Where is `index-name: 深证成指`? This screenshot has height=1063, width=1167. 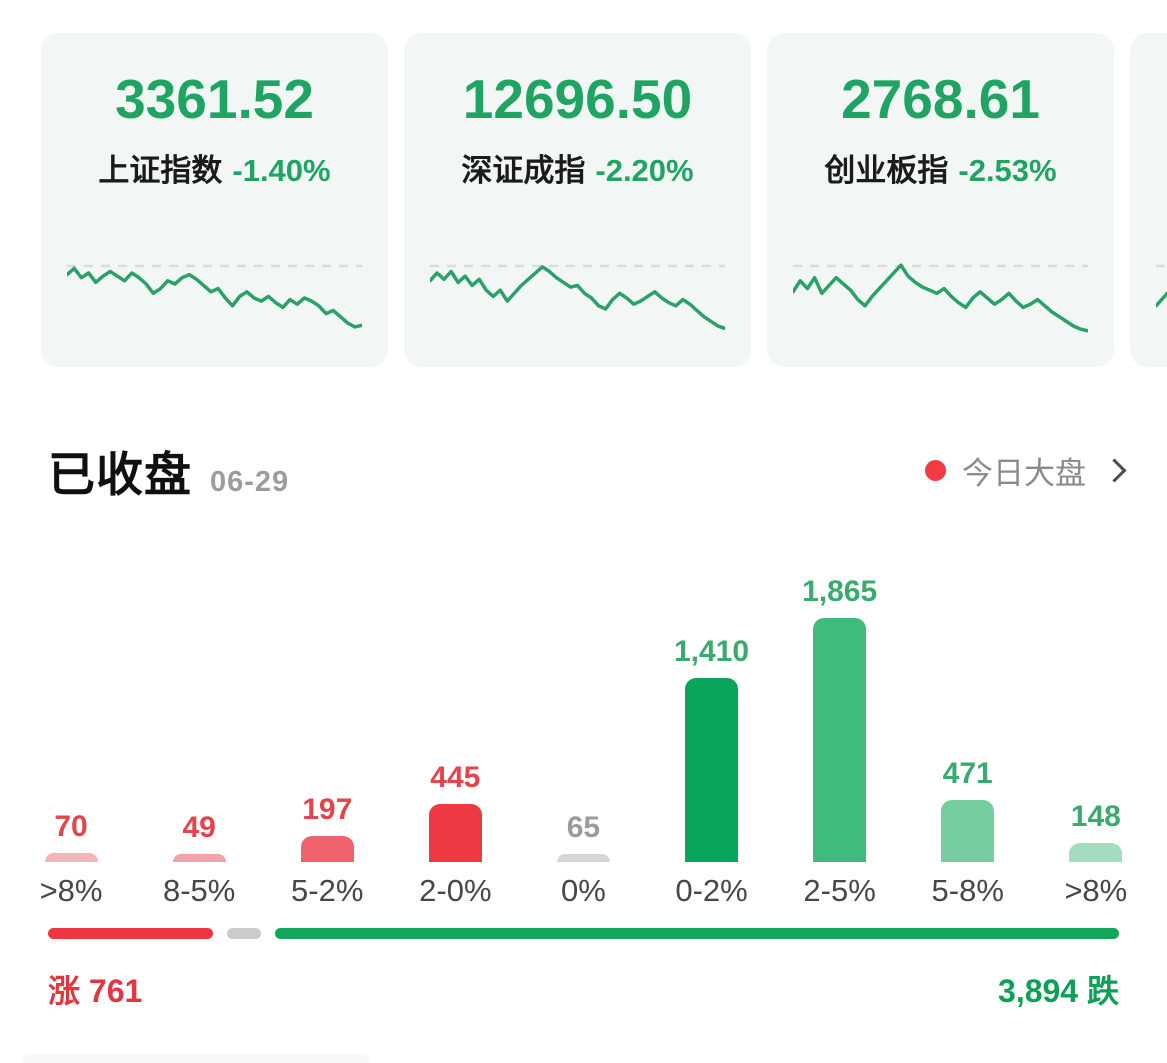
index-name: 深证成指 is located at coordinates (523, 170).